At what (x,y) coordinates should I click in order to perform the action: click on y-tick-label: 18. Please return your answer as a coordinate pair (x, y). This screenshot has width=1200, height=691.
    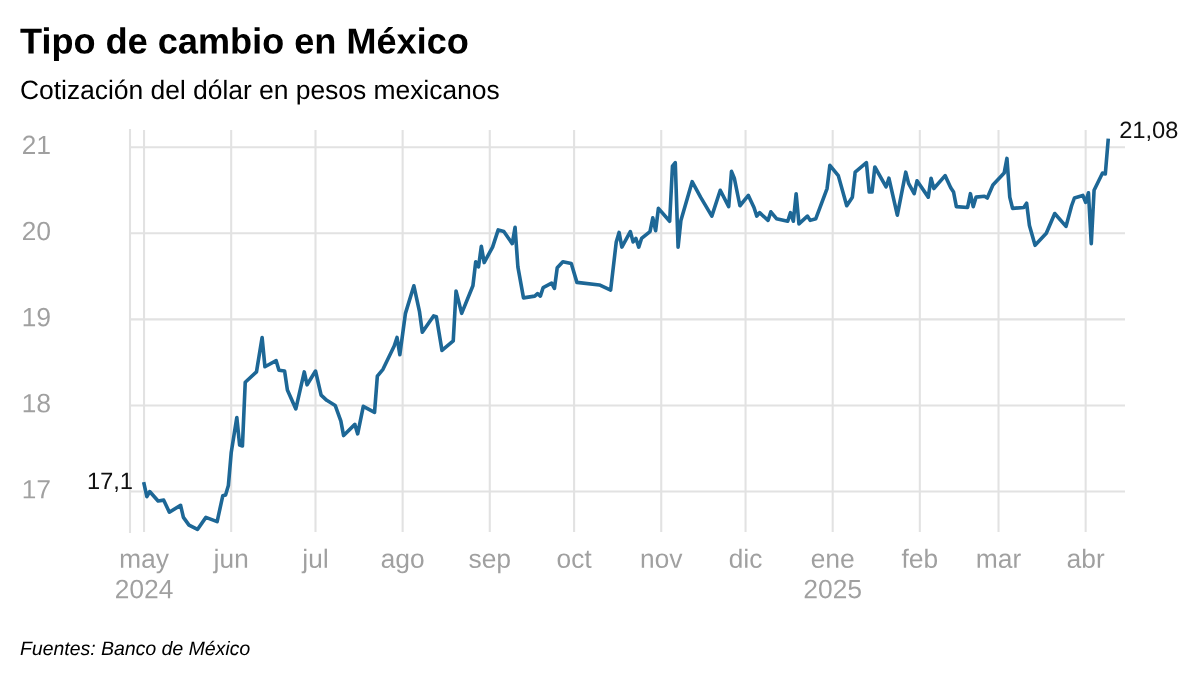
    Looking at the image, I should click on (36, 403).